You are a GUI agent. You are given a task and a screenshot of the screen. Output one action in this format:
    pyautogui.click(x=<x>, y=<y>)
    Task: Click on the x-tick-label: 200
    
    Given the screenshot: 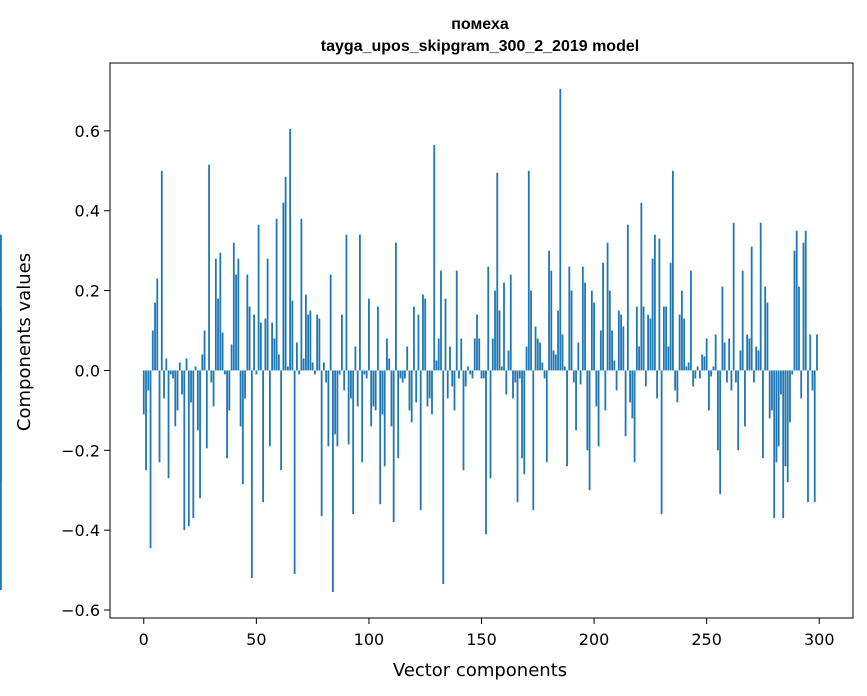 What is the action you would take?
    pyautogui.click(x=594, y=639)
    